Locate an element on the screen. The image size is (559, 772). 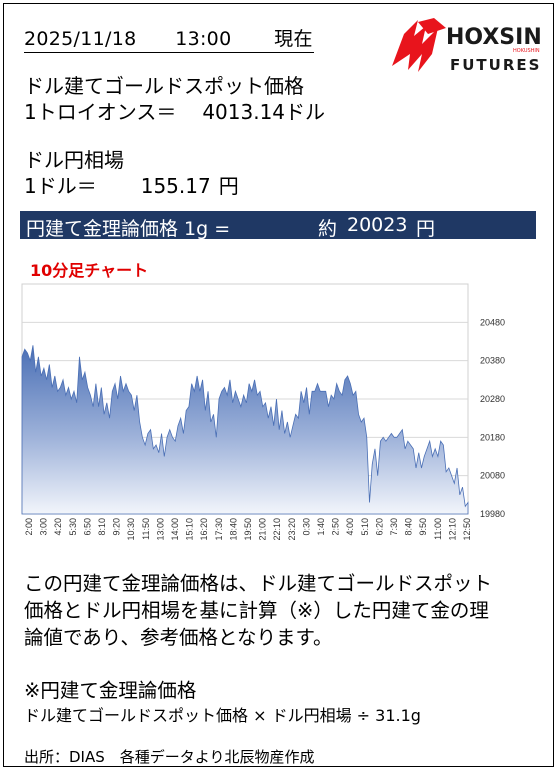
x-tick-label: 17:30 is located at coordinates (219, 529).